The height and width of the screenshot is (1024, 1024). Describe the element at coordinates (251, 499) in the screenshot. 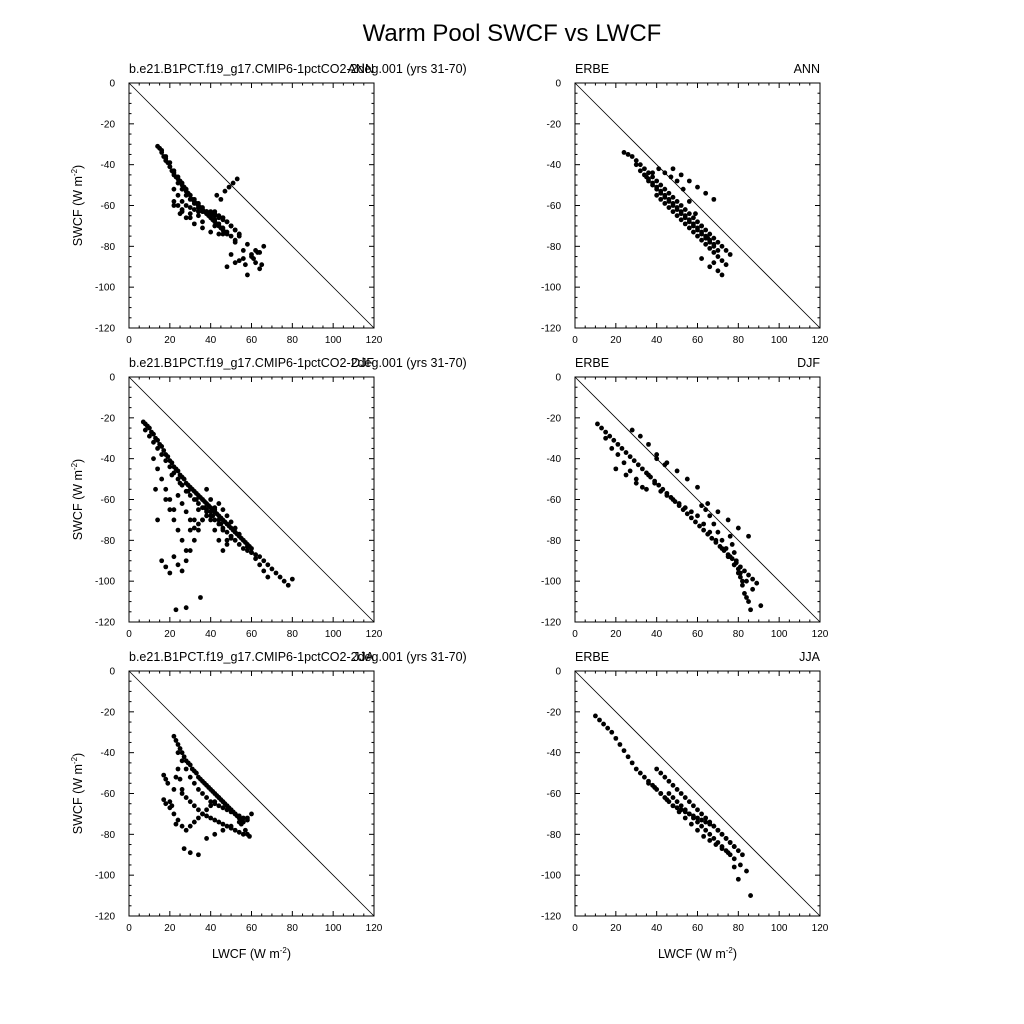

I see `one-to-one-line` at that location.